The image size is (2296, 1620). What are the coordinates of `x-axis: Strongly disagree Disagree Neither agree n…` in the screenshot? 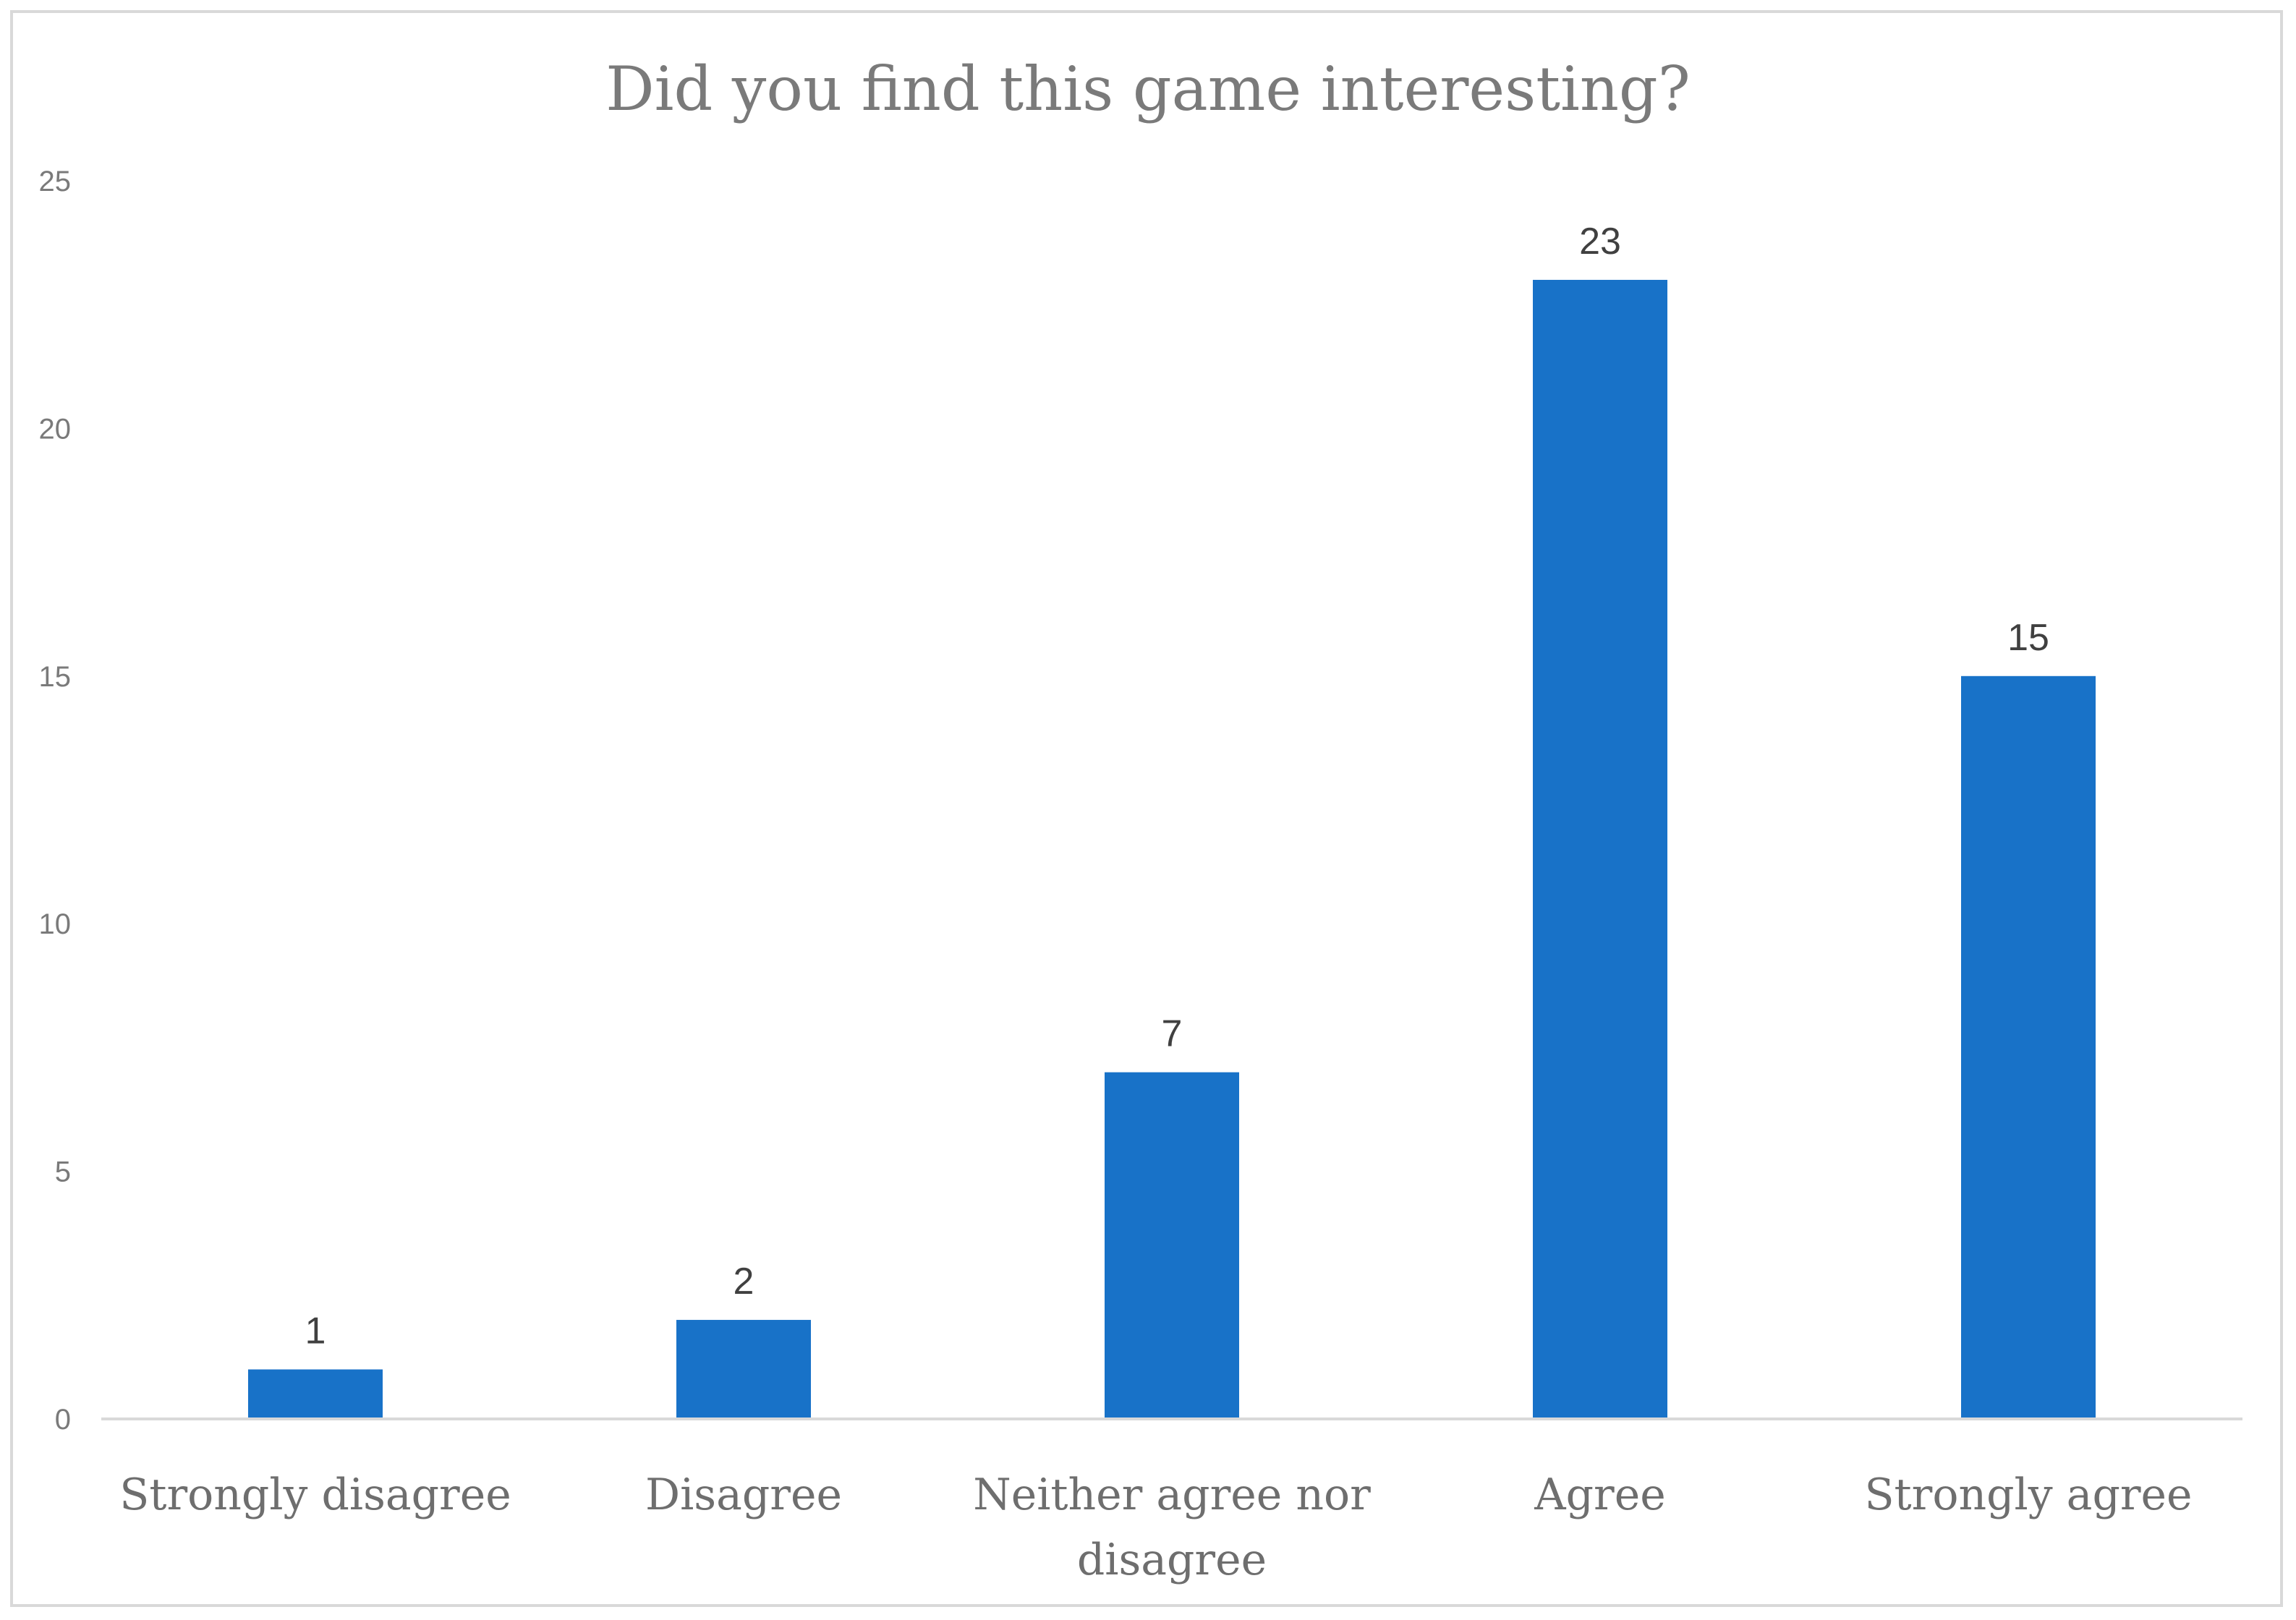 It's located at (1171, 1501).